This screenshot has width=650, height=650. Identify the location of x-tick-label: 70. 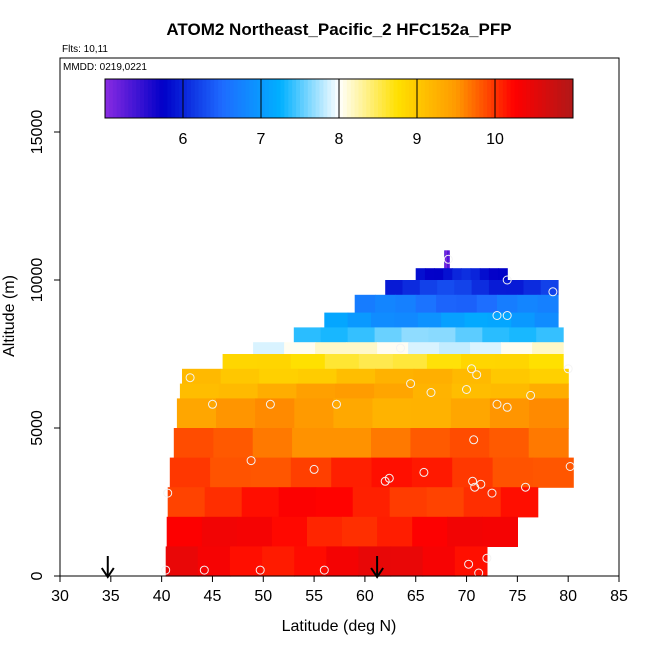
(467, 596).